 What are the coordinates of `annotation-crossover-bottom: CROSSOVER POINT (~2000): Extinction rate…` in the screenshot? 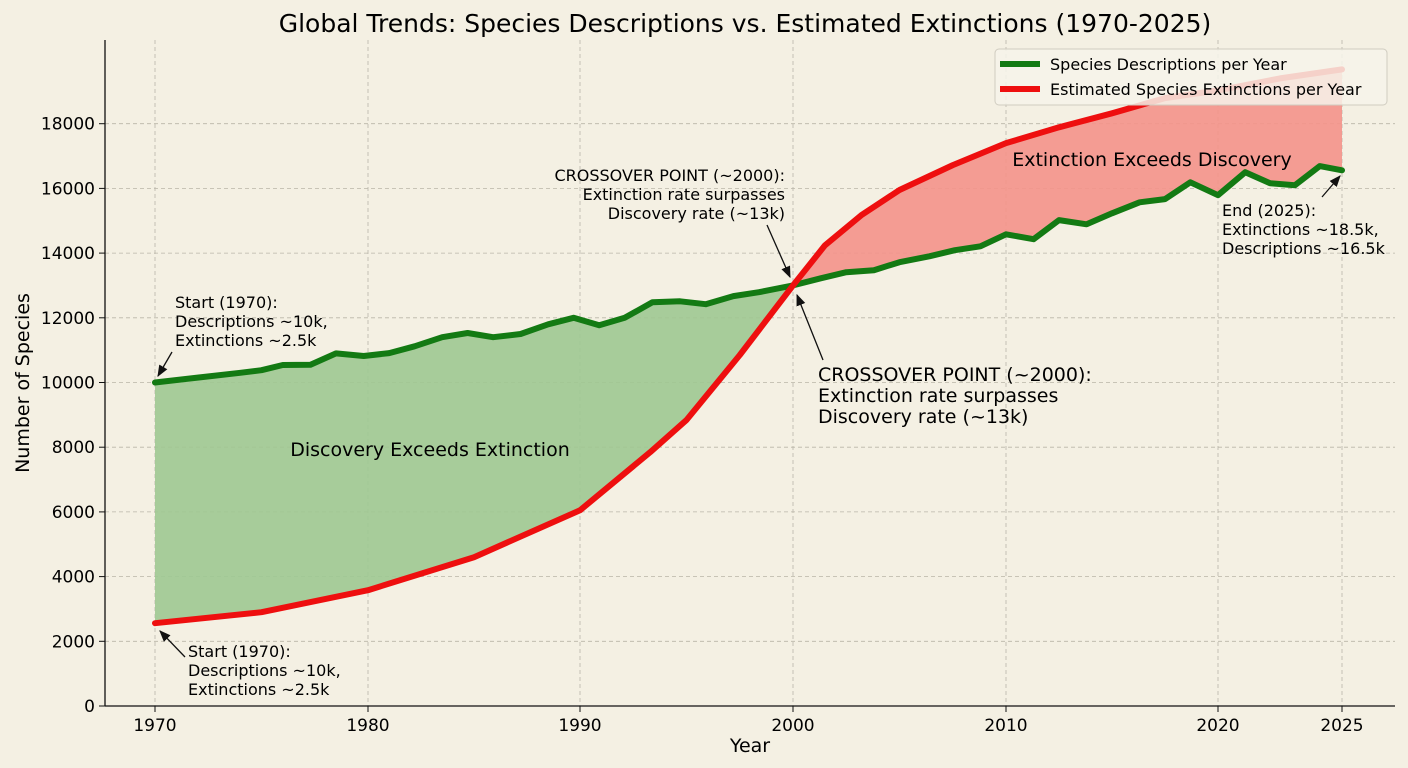 It's located at (944, 360).